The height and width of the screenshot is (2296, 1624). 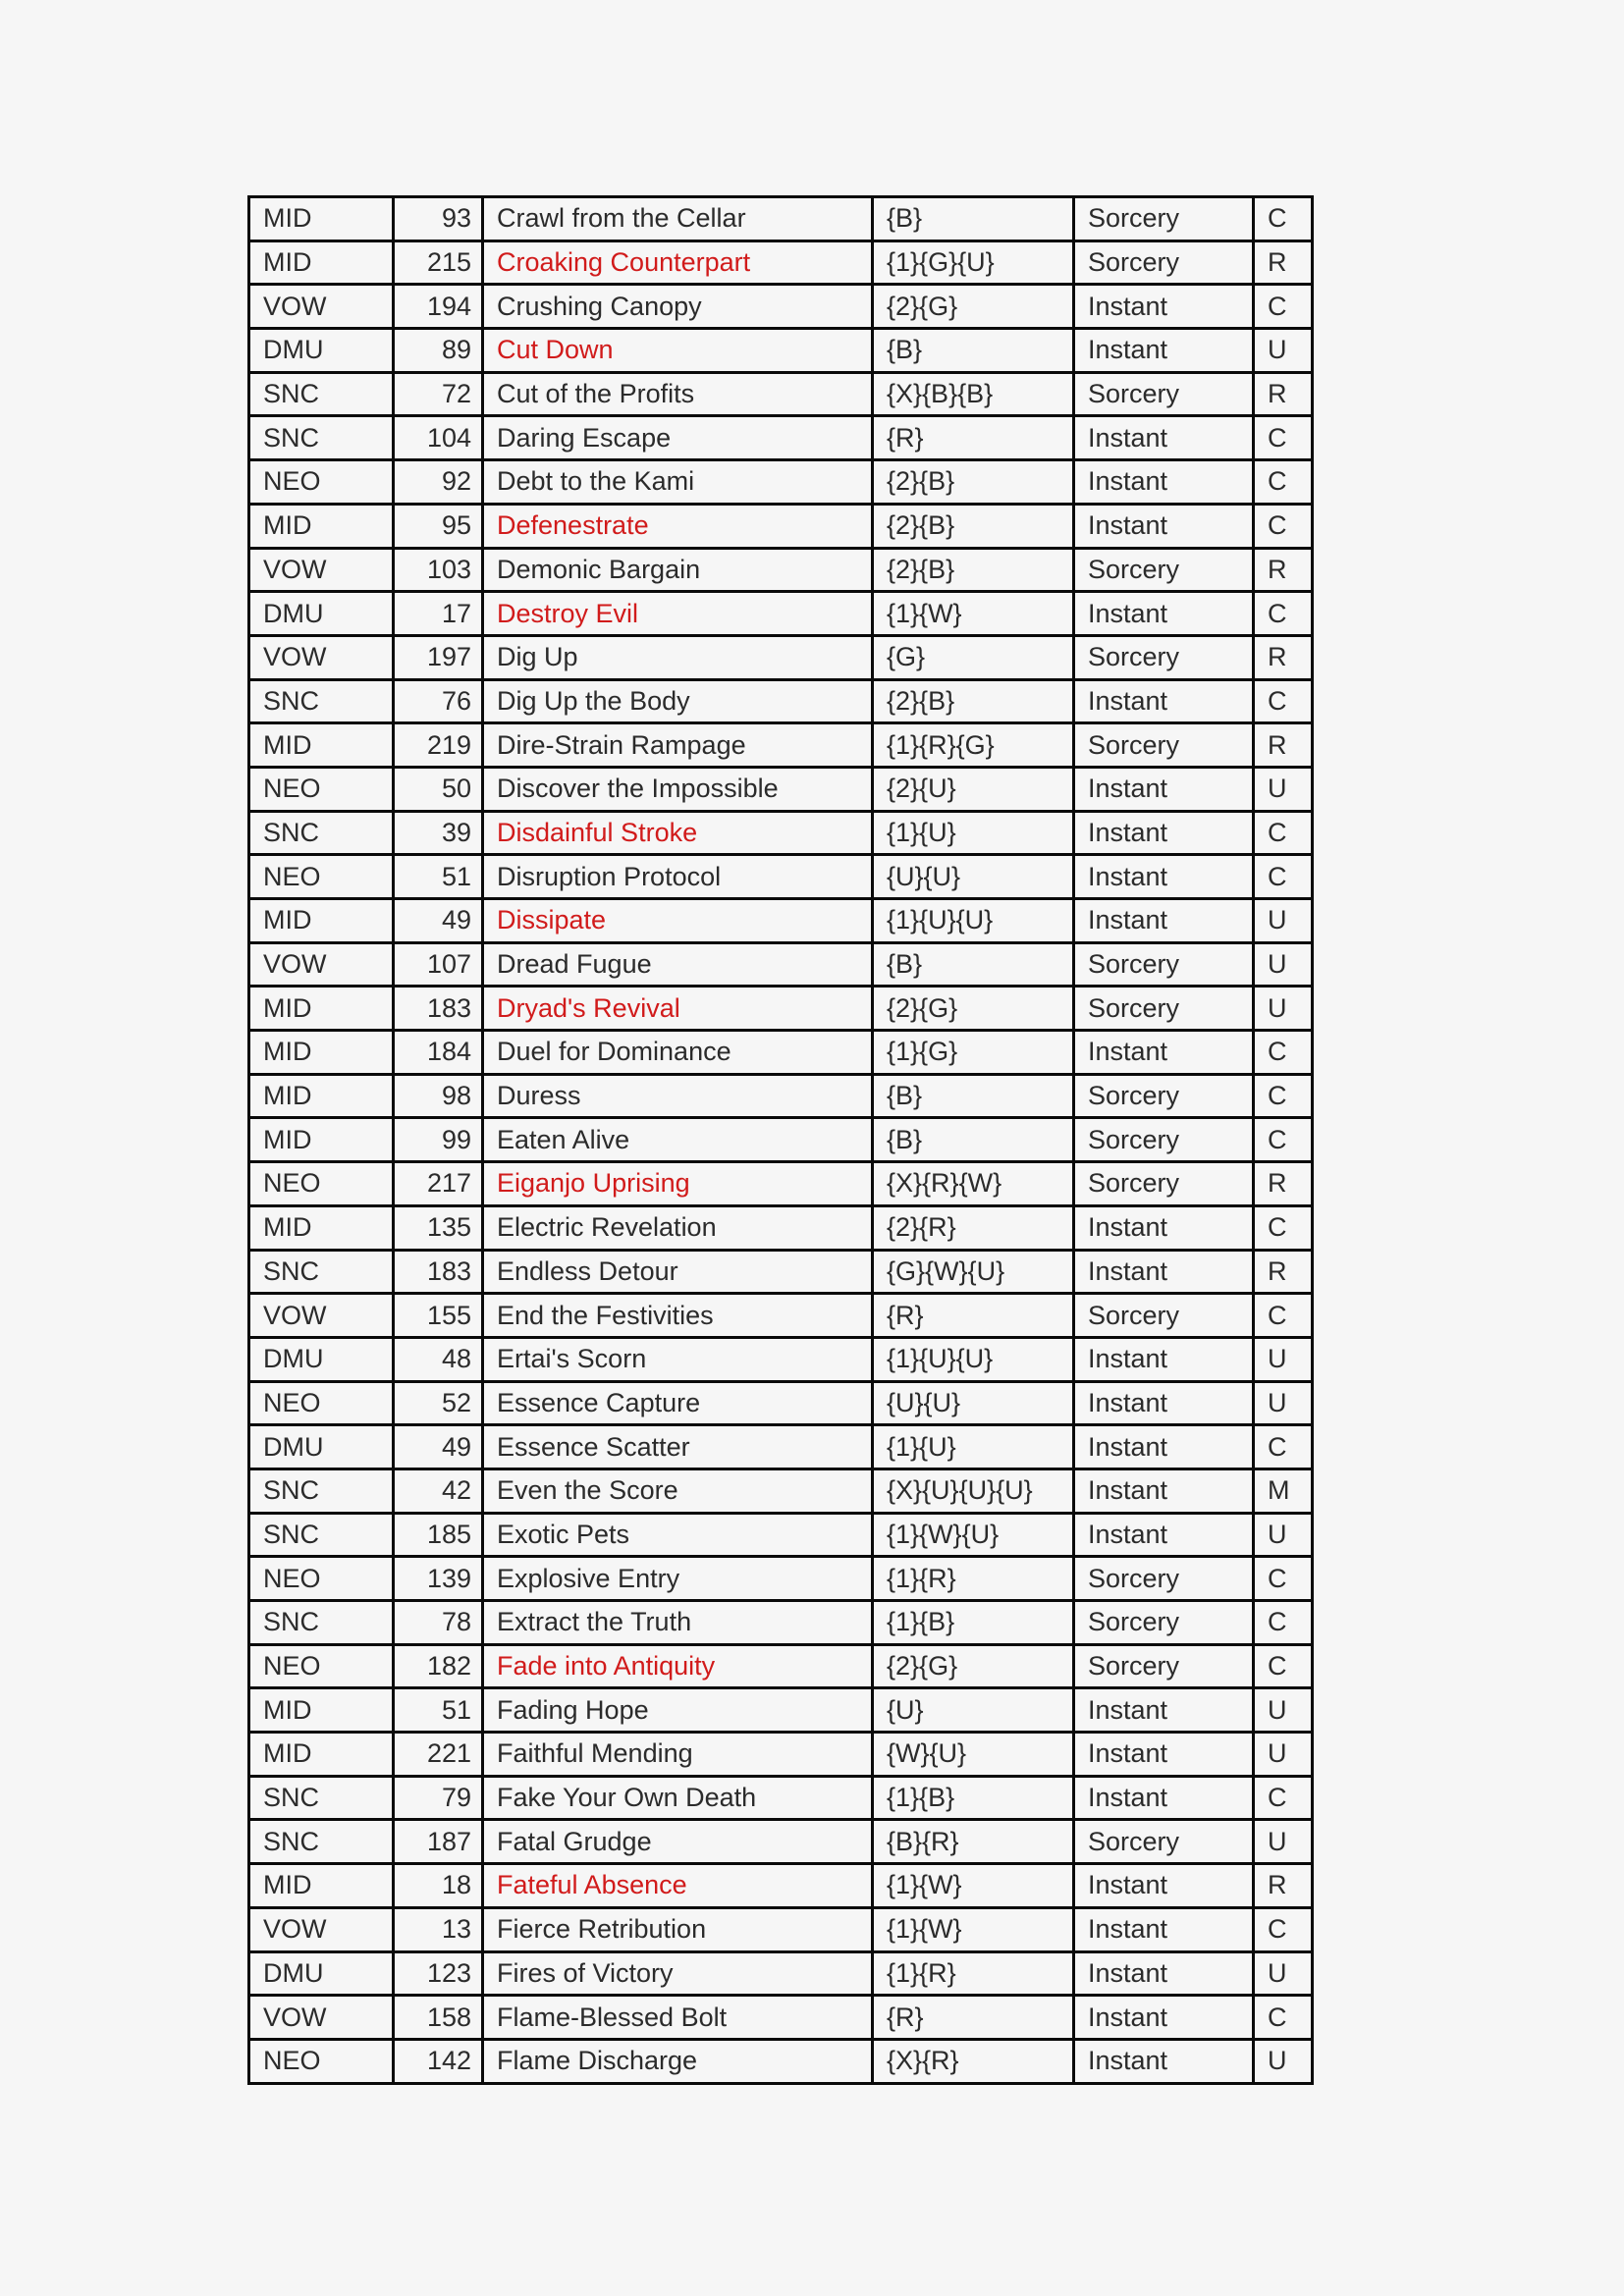 I want to click on cost-cell: {U}{U}, so click(x=973, y=876).